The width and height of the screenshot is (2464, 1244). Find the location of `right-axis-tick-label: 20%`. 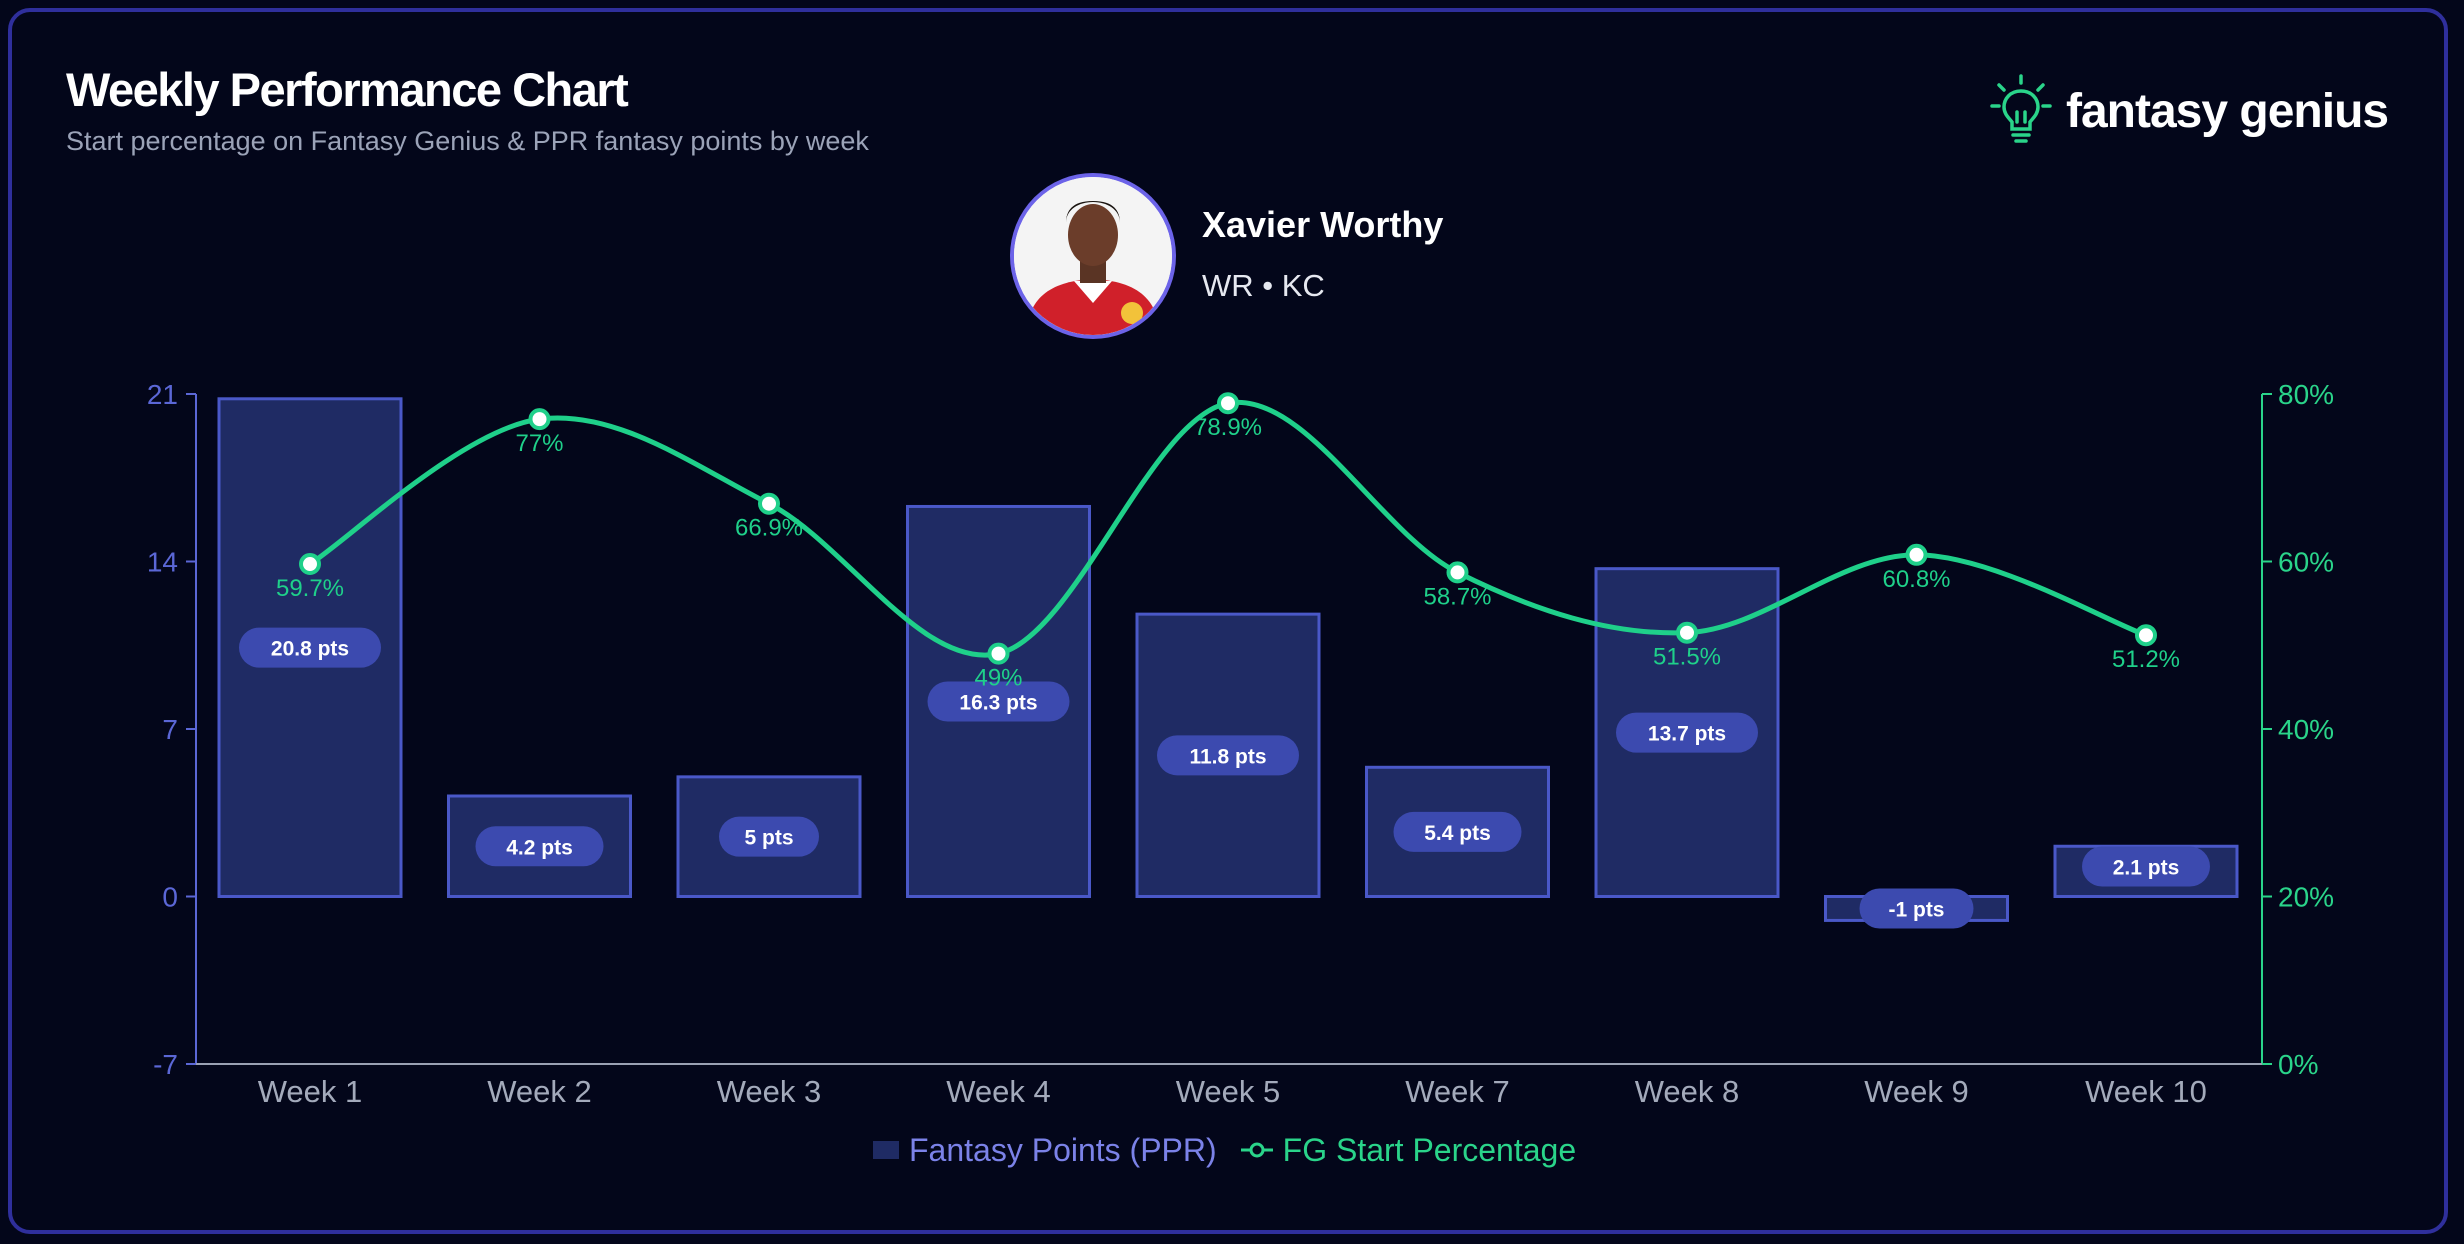

right-axis-tick-label: 20% is located at coordinates (2306, 897).